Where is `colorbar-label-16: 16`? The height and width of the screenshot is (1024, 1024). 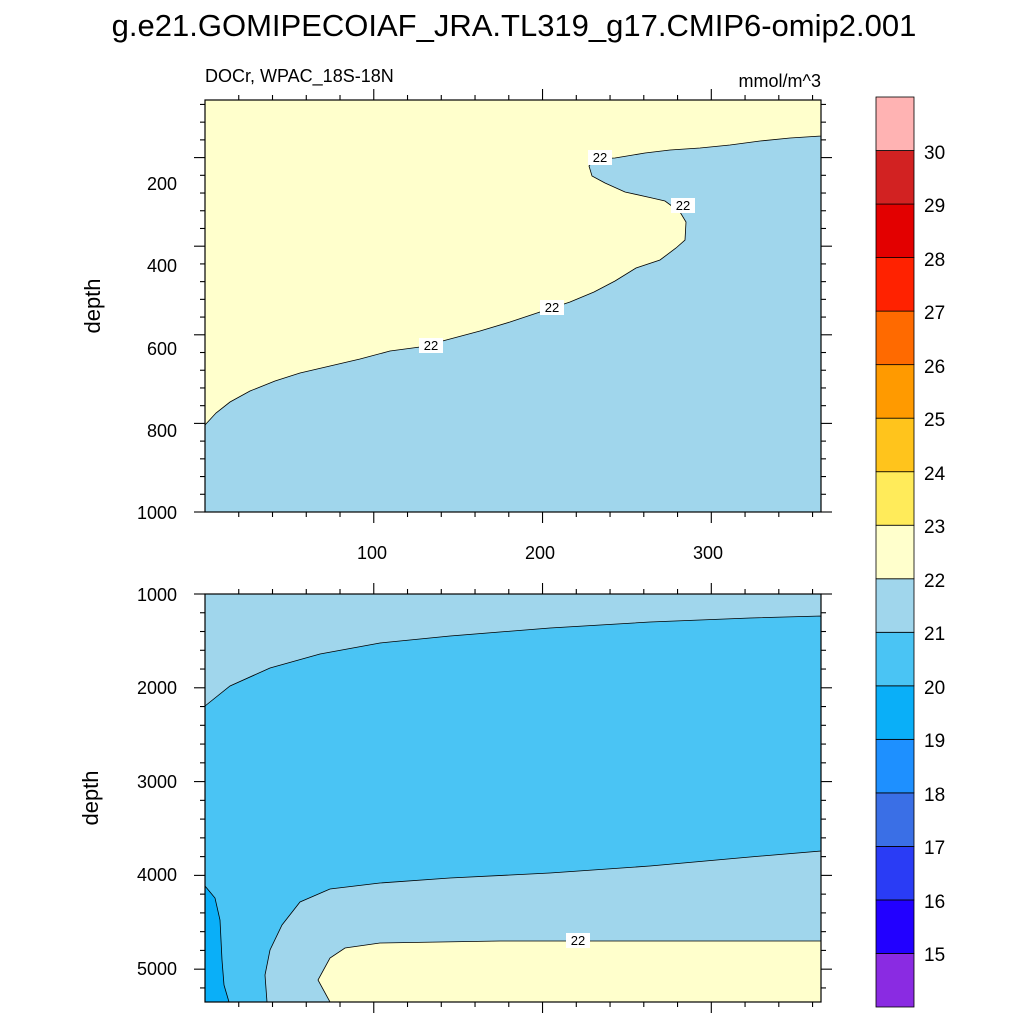 colorbar-label-16: 16 is located at coordinates (934, 902).